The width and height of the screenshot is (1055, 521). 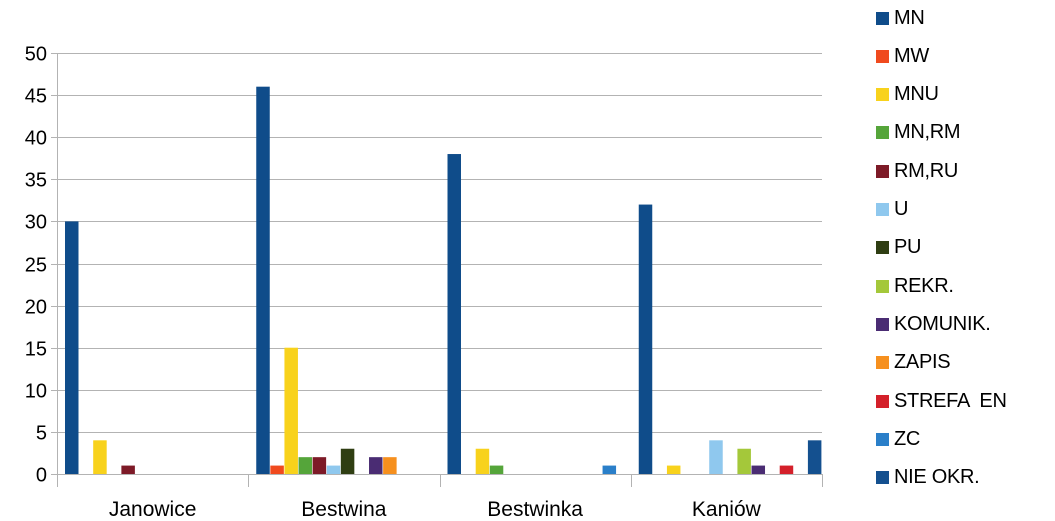 I want to click on legend-item: MW, so click(x=902, y=56).